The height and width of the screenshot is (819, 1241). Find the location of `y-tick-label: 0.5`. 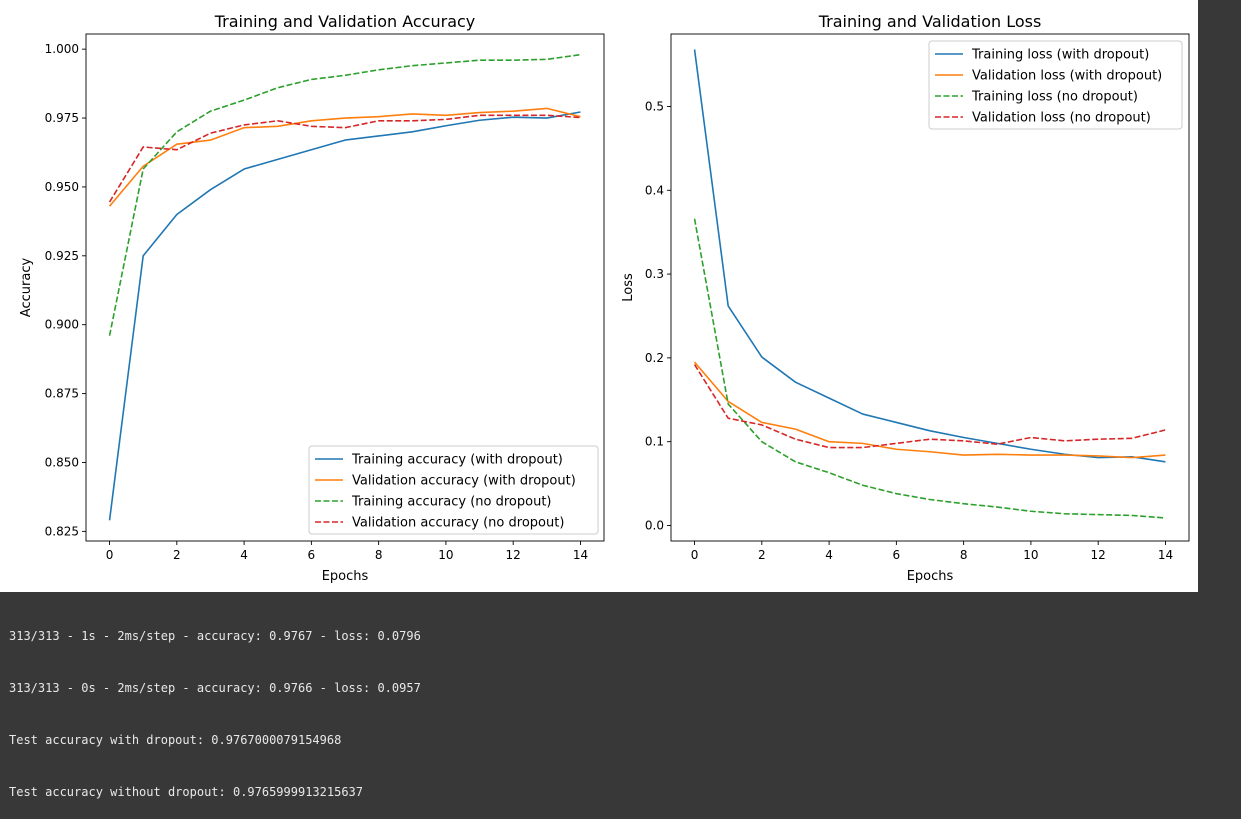

y-tick-label: 0.5 is located at coordinates (654, 106).